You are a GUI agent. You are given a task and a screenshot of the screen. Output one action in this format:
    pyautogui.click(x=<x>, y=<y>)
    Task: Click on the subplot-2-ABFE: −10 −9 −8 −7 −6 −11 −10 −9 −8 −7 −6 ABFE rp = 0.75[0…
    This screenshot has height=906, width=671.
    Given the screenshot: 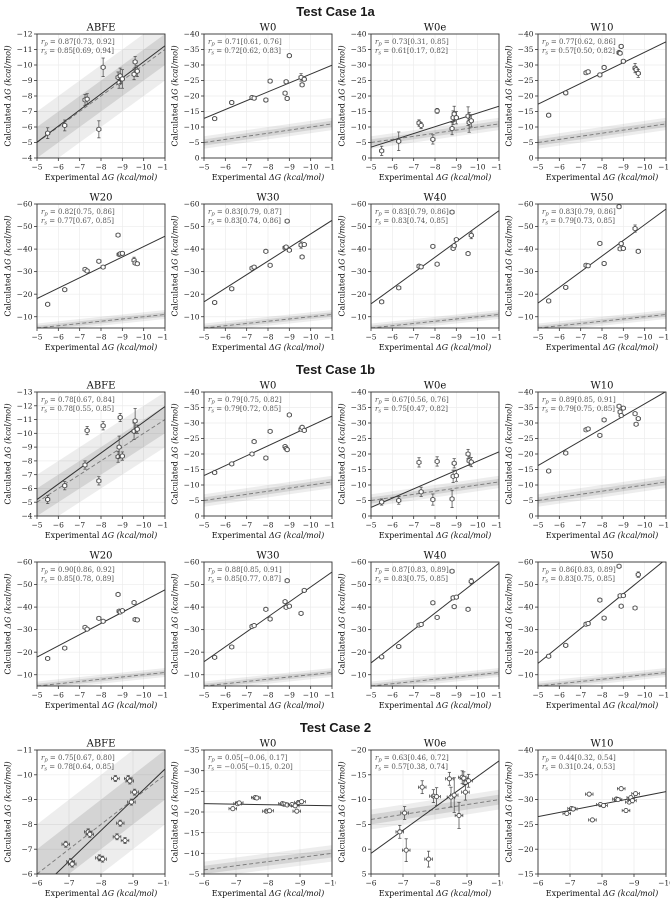 What is the action you would take?
    pyautogui.click(x=87, y=819)
    